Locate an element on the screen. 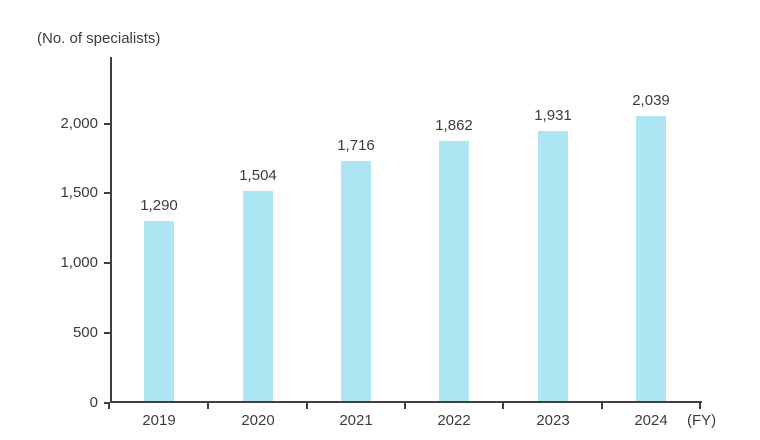  y-tick-label: 1,000 is located at coordinates (79, 263).